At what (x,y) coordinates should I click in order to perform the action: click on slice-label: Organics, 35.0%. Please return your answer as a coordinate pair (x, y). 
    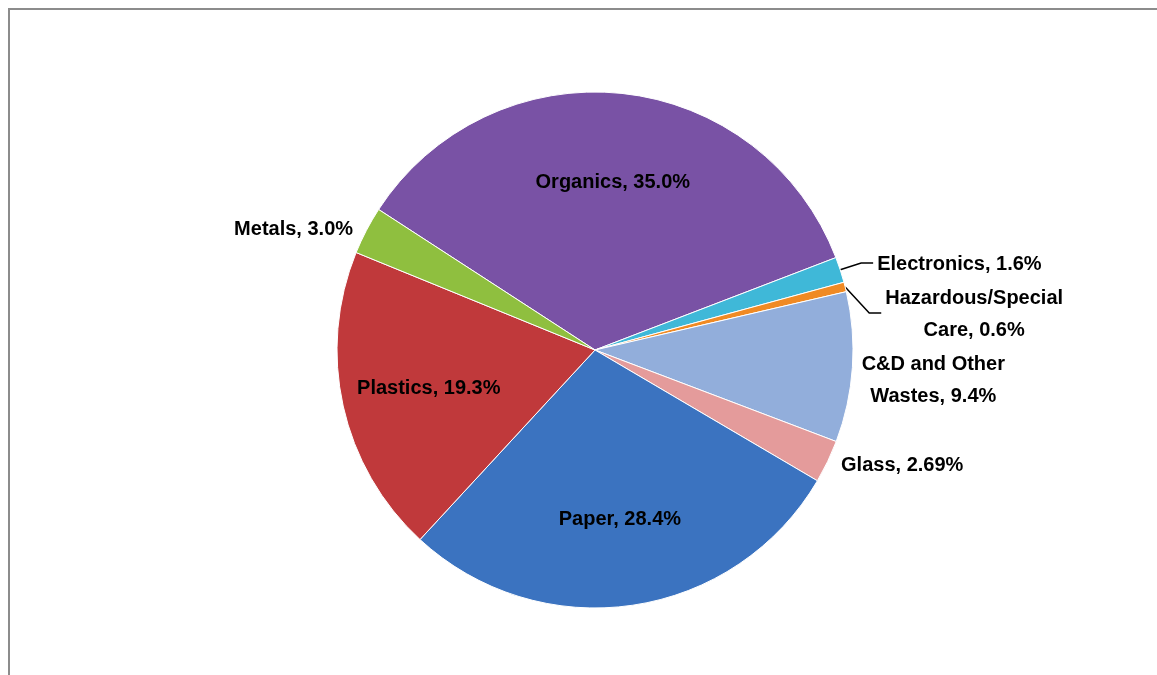
    Looking at the image, I should click on (613, 180).